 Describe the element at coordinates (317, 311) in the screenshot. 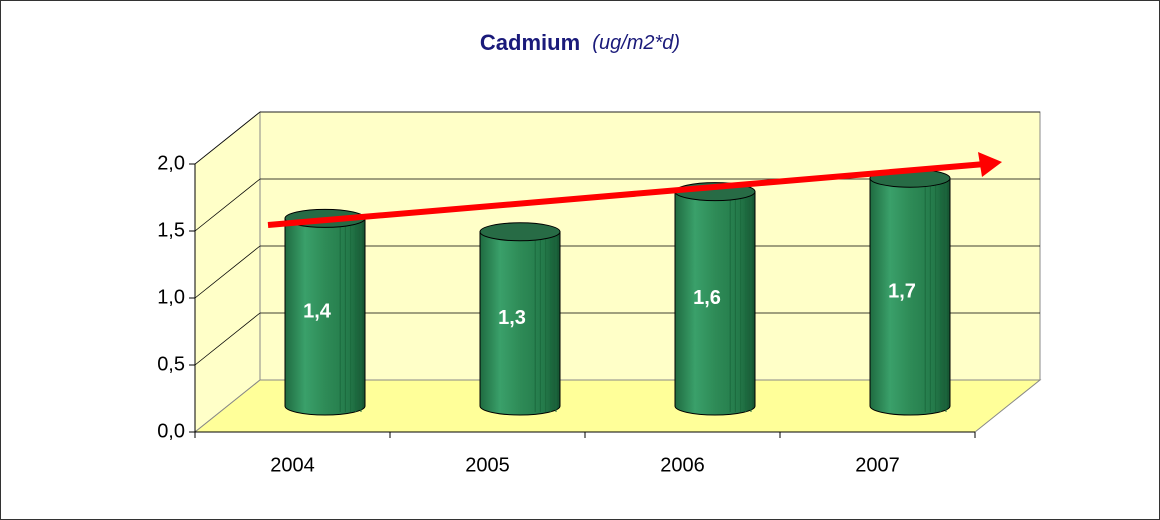

I see `value-label: 1,4` at that location.